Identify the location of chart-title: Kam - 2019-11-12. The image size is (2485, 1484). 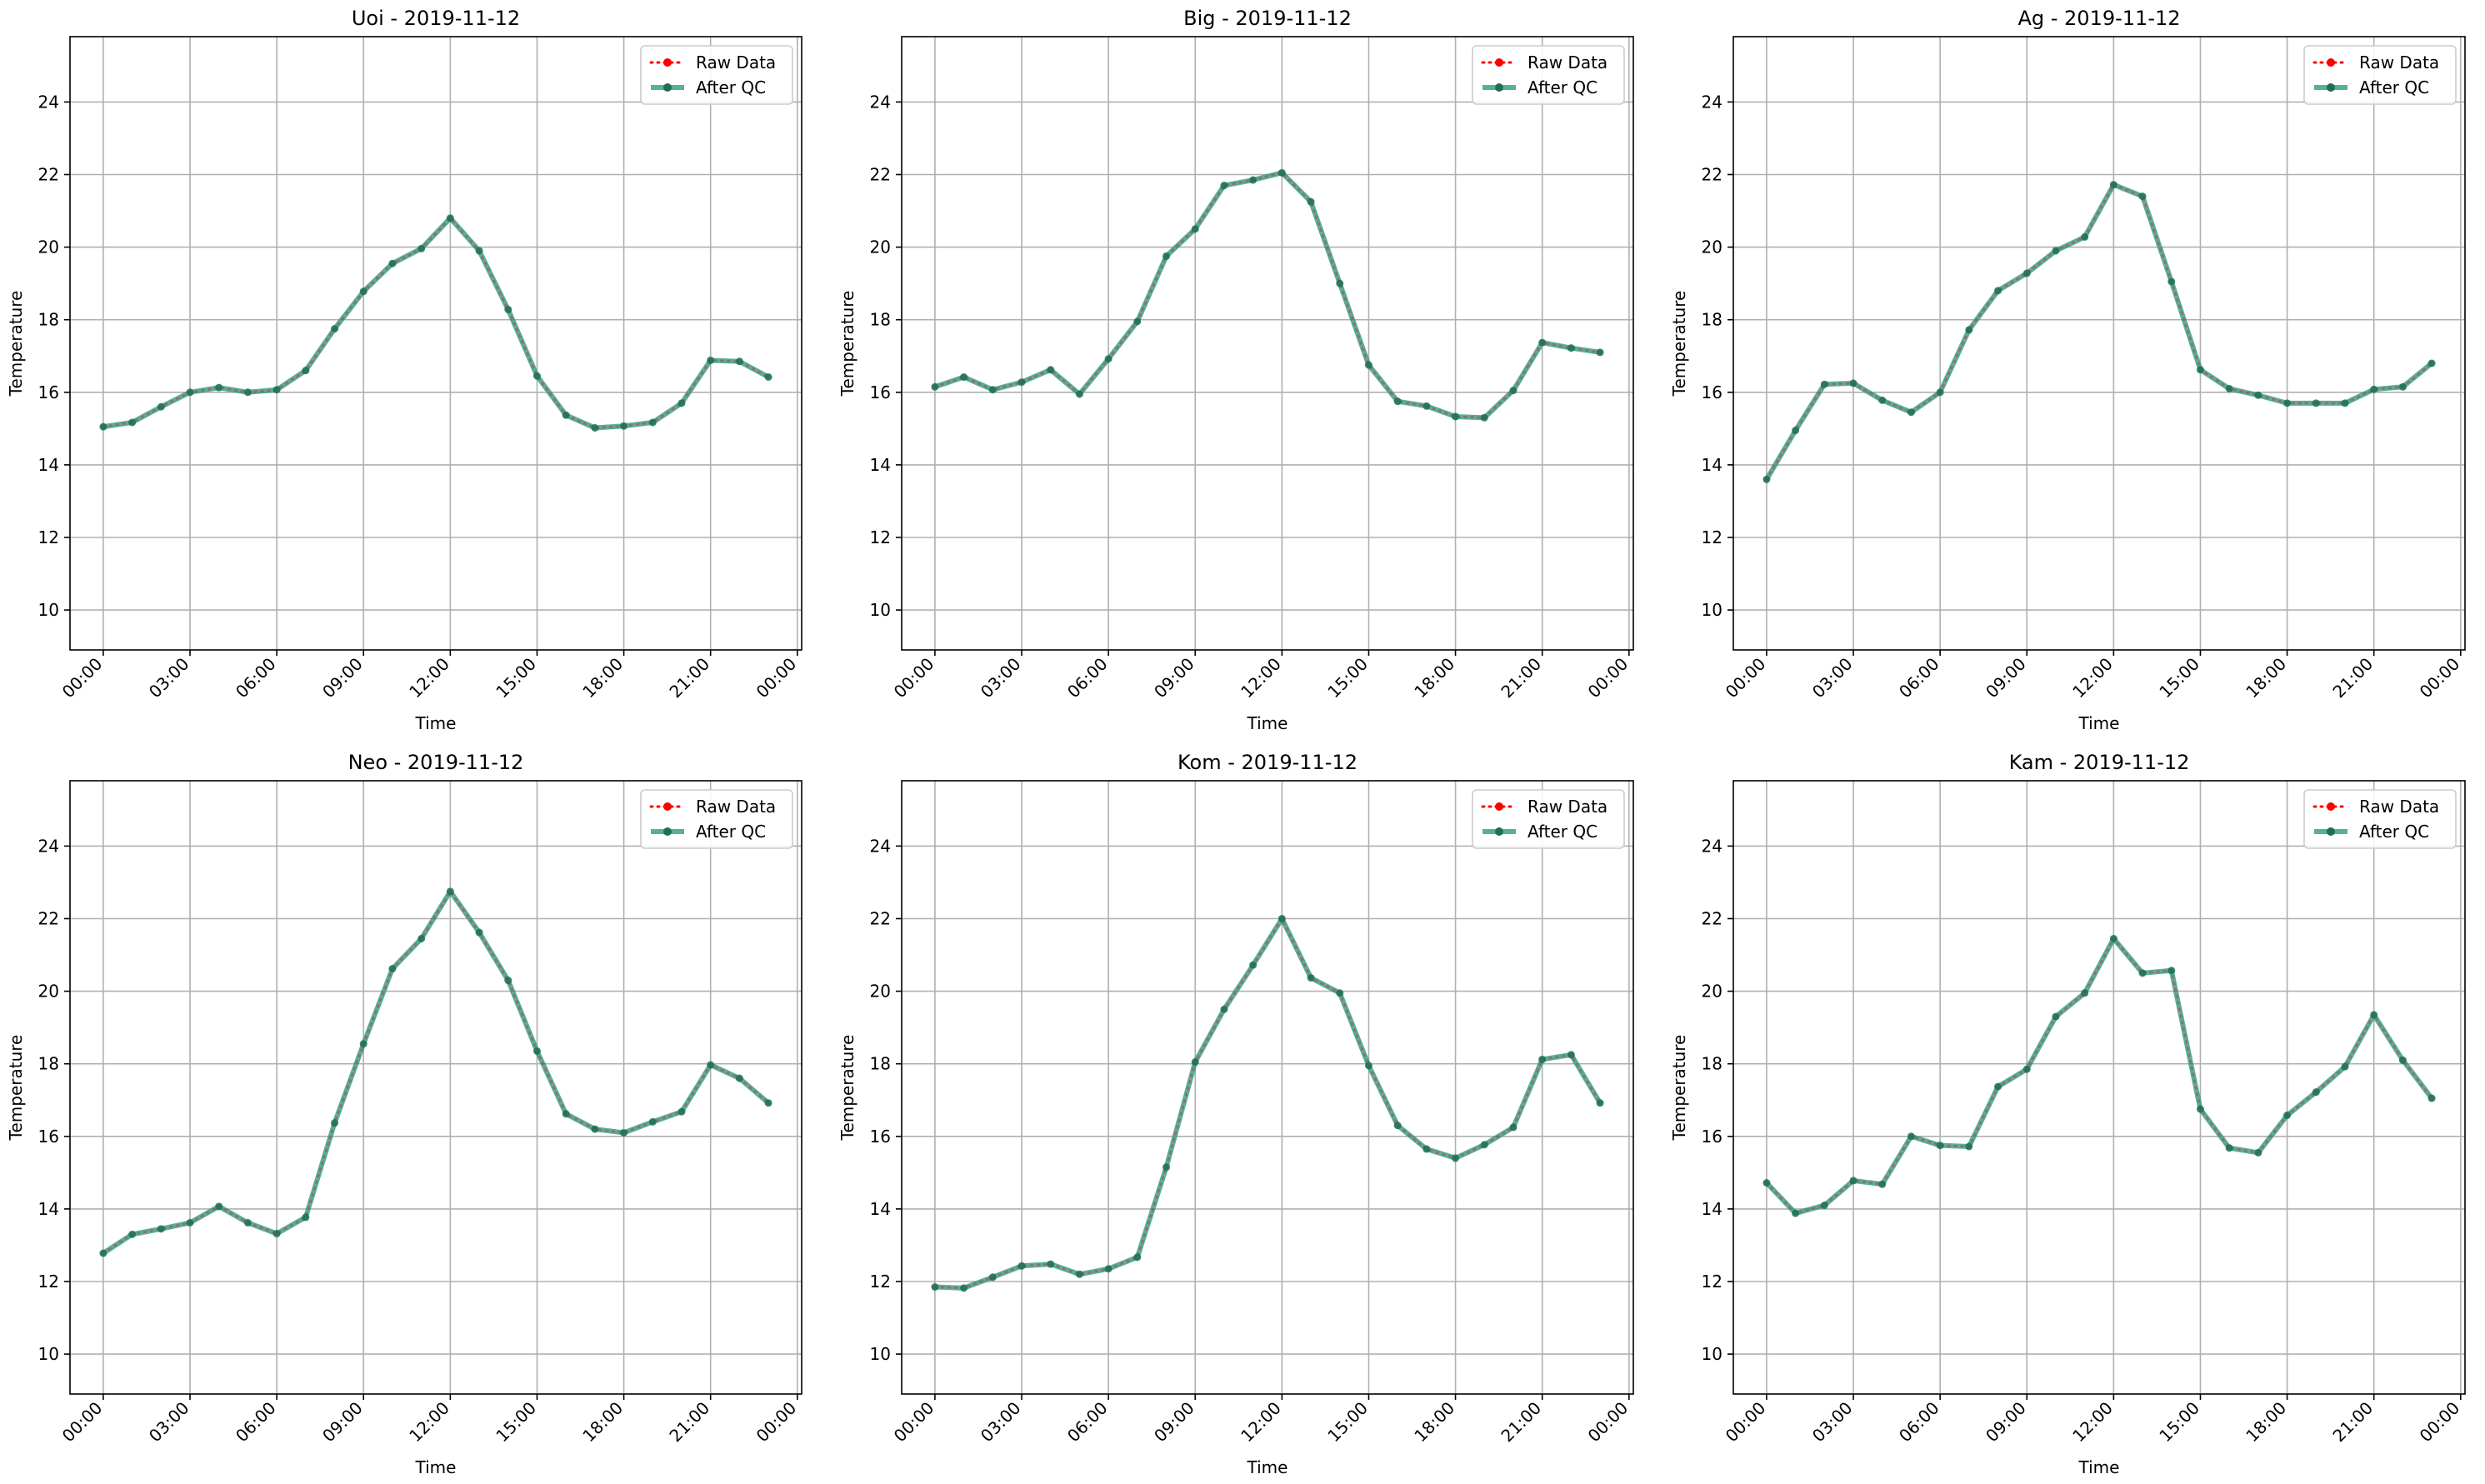
(2099, 762).